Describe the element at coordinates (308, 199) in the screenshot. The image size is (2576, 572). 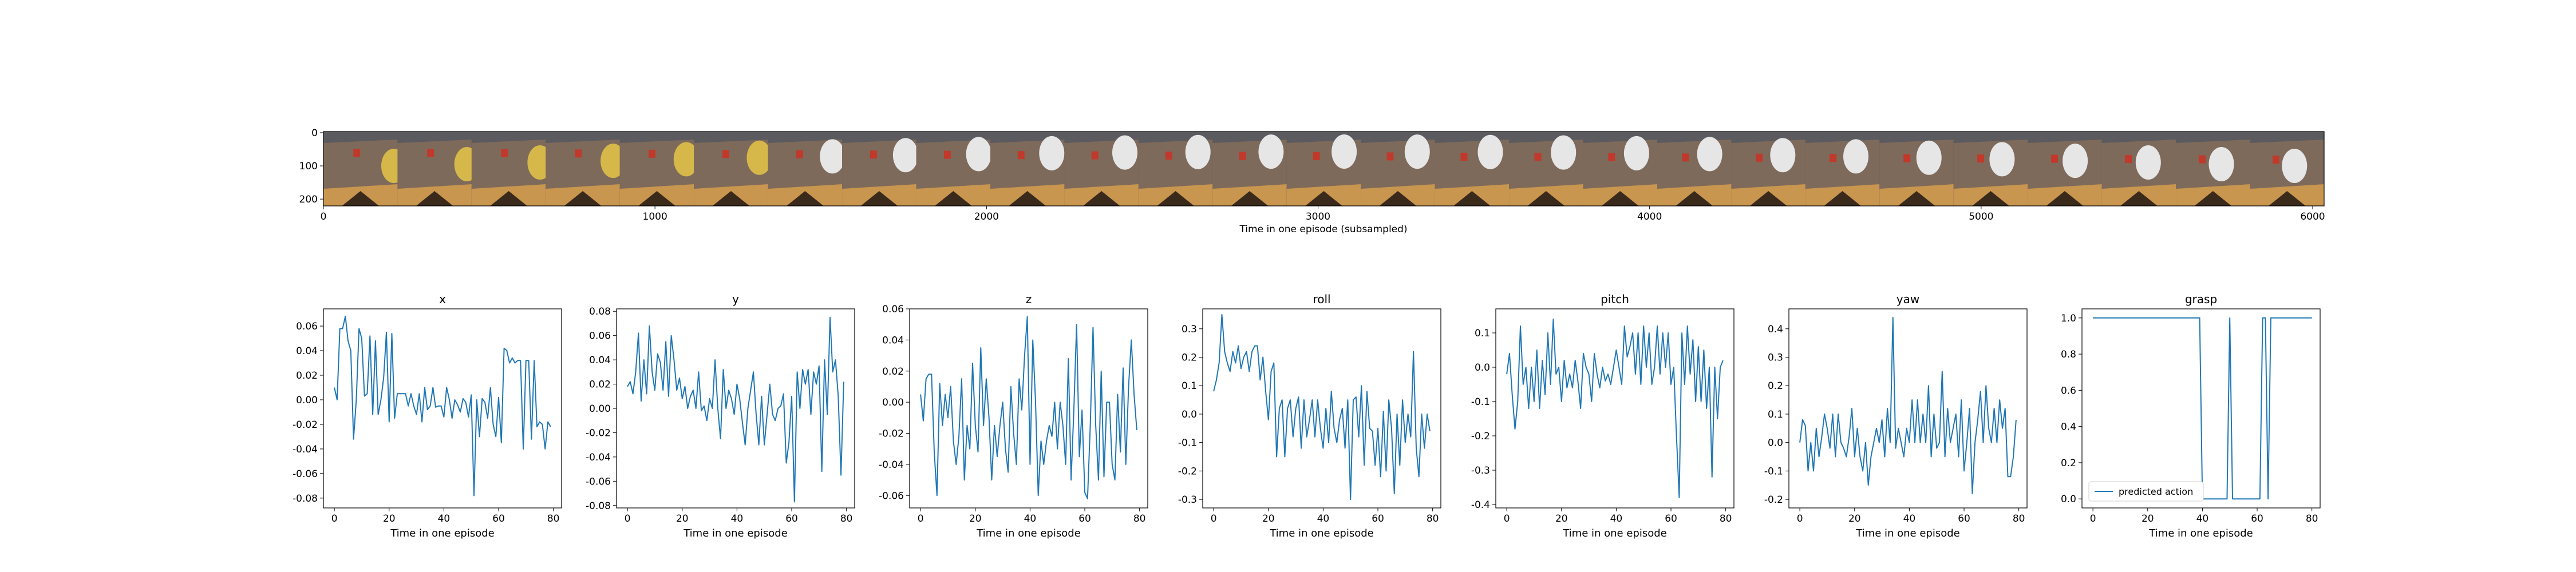
I see `strip-y-tick-label: 200` at that location.